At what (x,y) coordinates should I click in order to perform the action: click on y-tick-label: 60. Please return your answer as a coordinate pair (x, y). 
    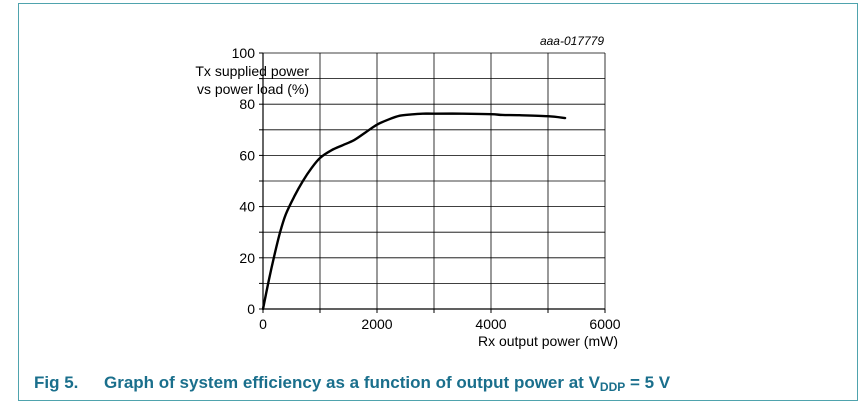
    Looking at the image, I should click on (247, 155).